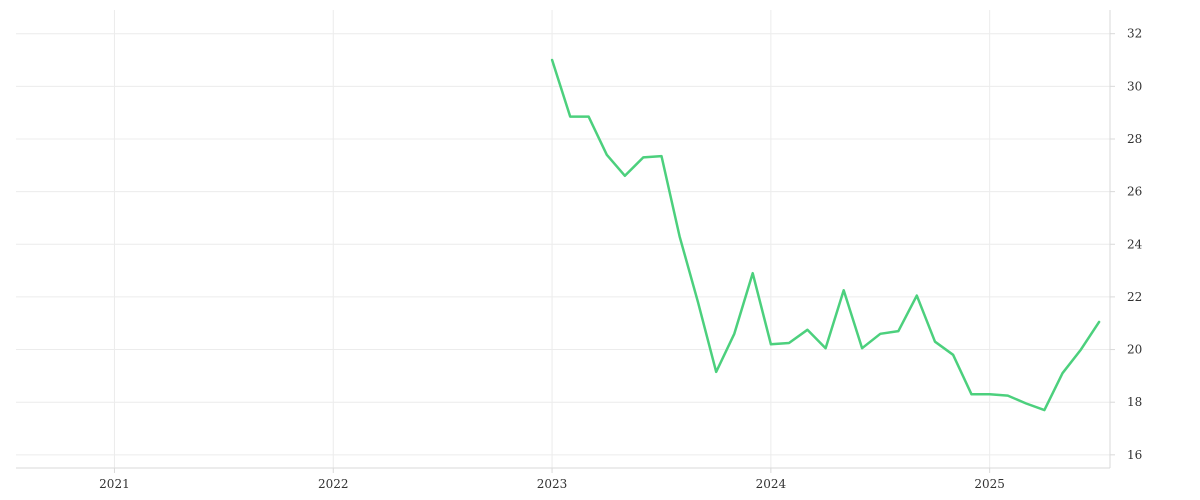 The image size is (1200, 500). I want to click on x-tick-label: 2023, so click(552, 484).